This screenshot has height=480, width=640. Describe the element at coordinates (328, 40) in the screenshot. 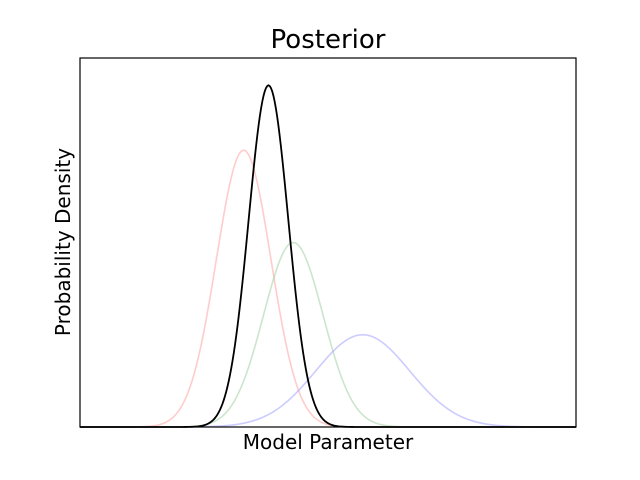

I see `chart-title: Posterior` at that location.